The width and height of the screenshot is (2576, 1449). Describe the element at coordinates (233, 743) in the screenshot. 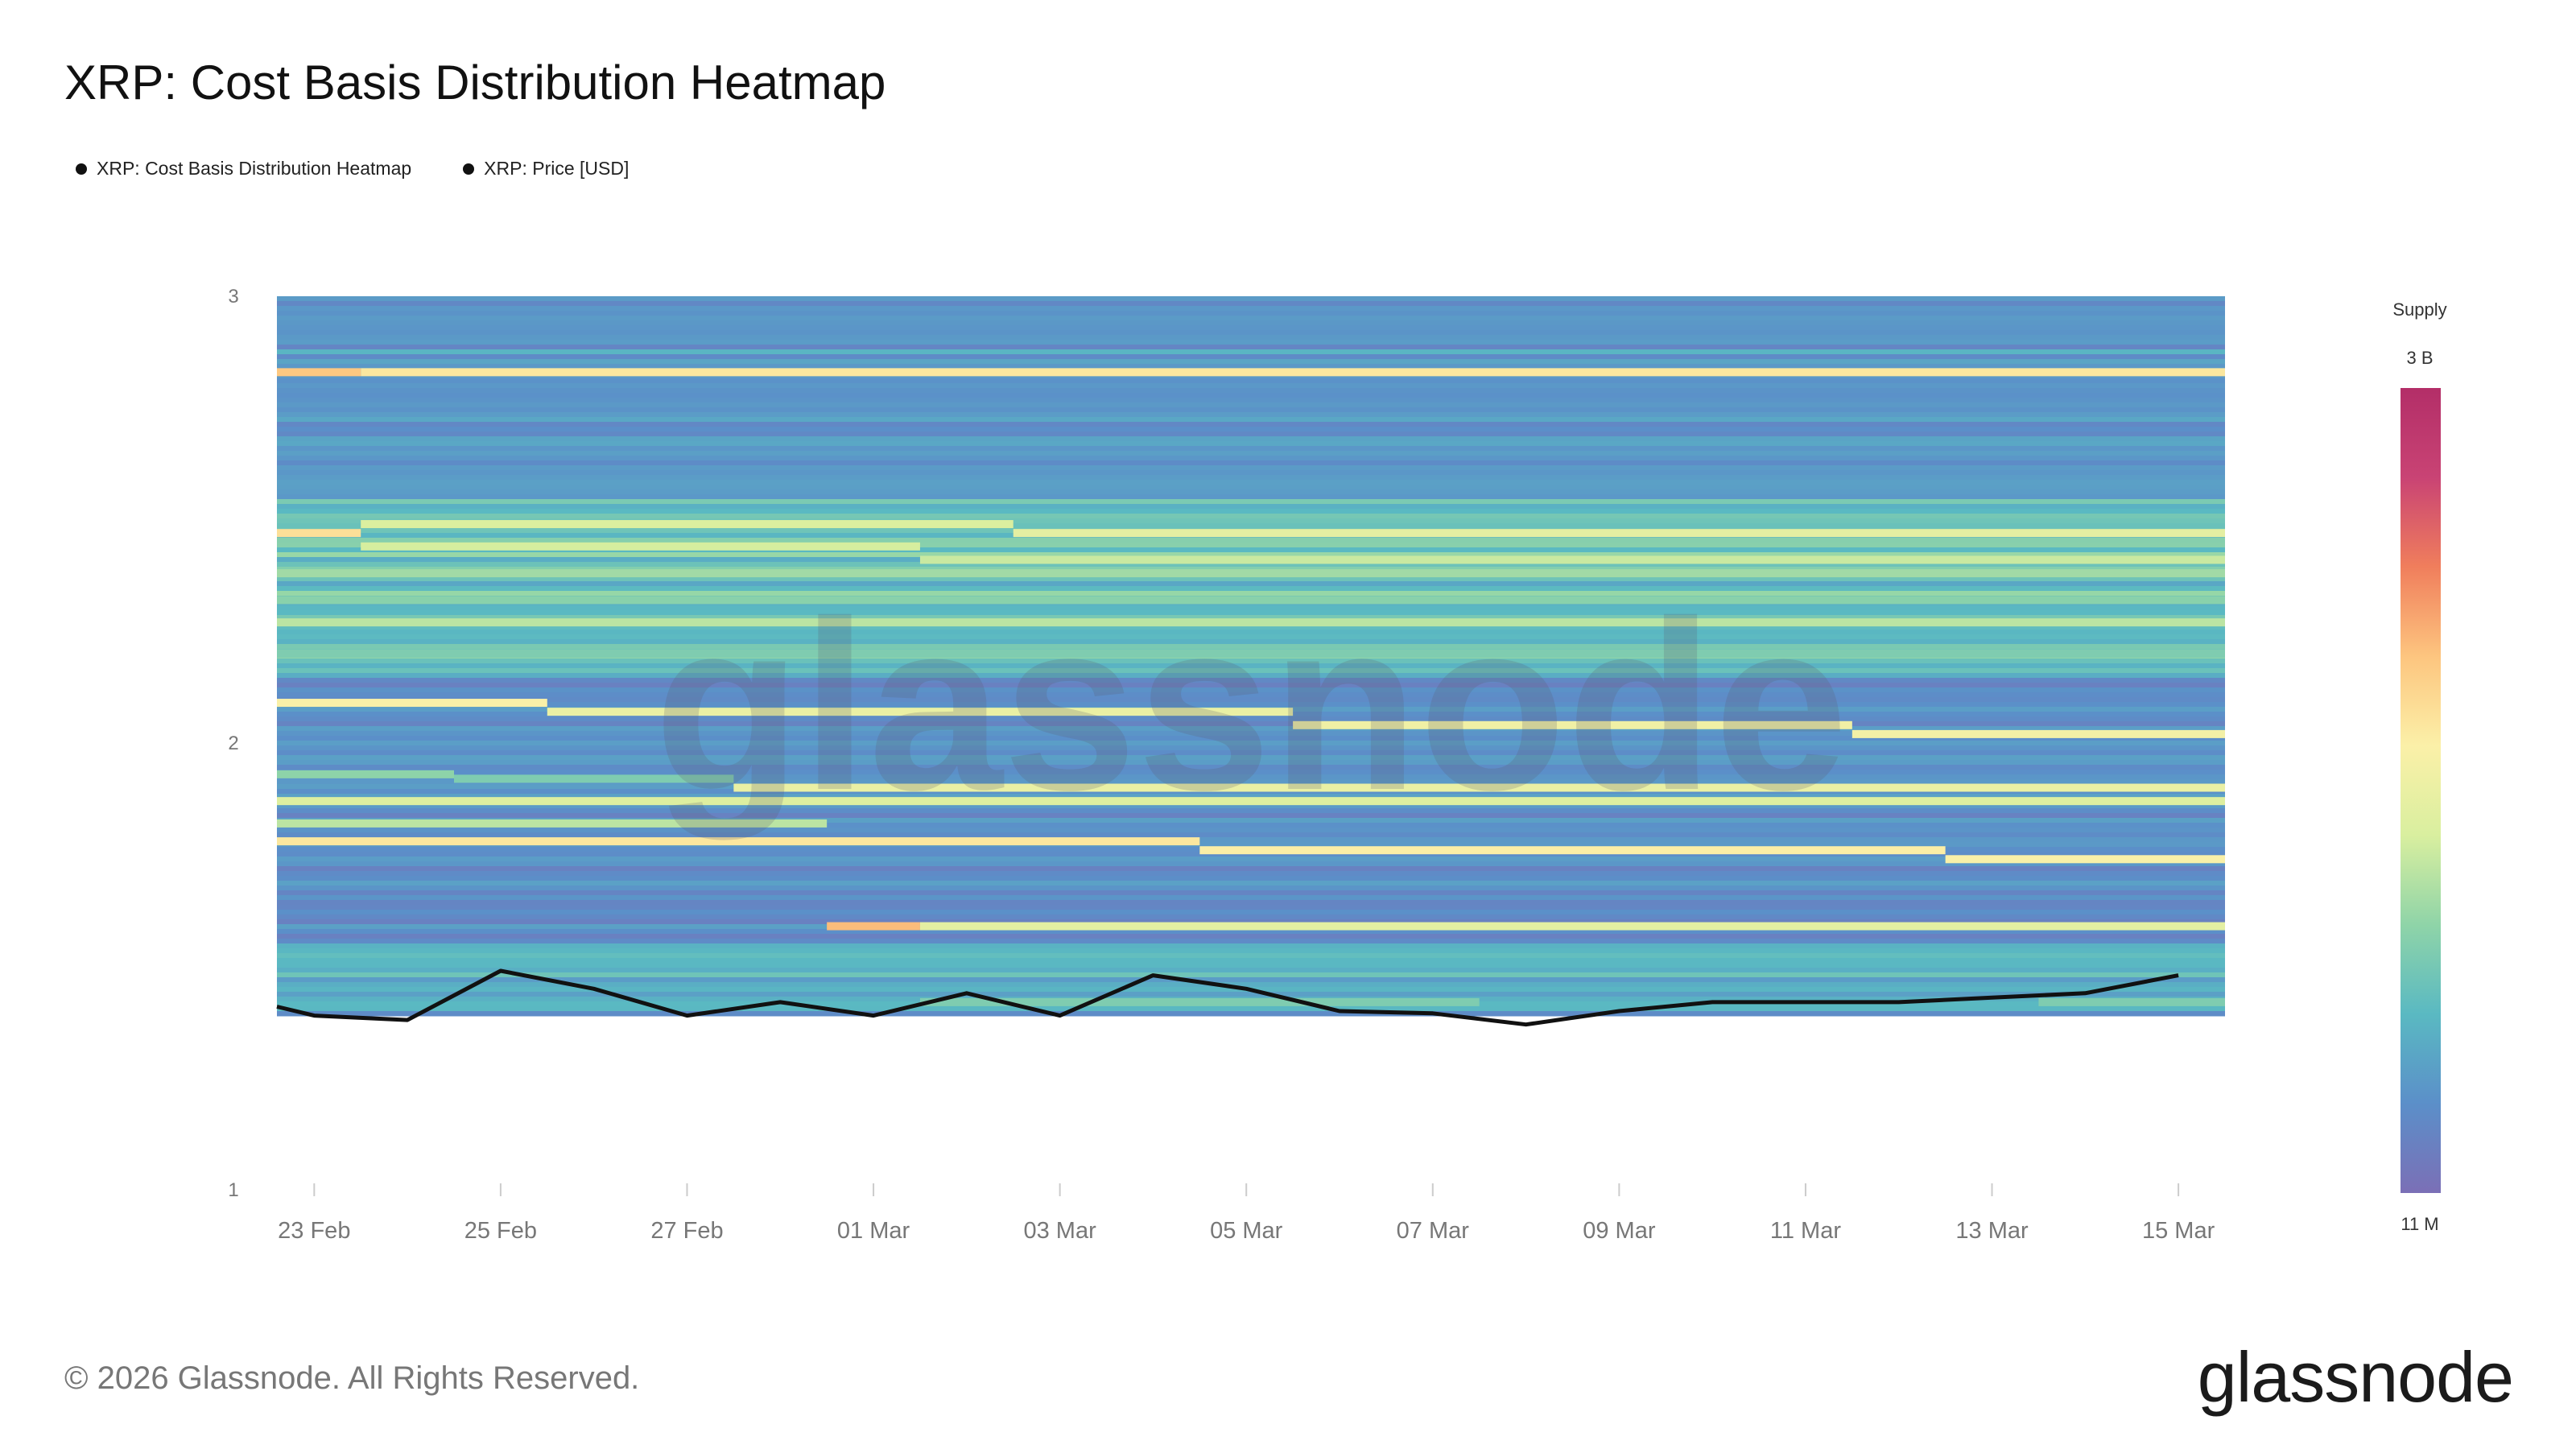

I see `y-axis: 3 2 1` at that location.